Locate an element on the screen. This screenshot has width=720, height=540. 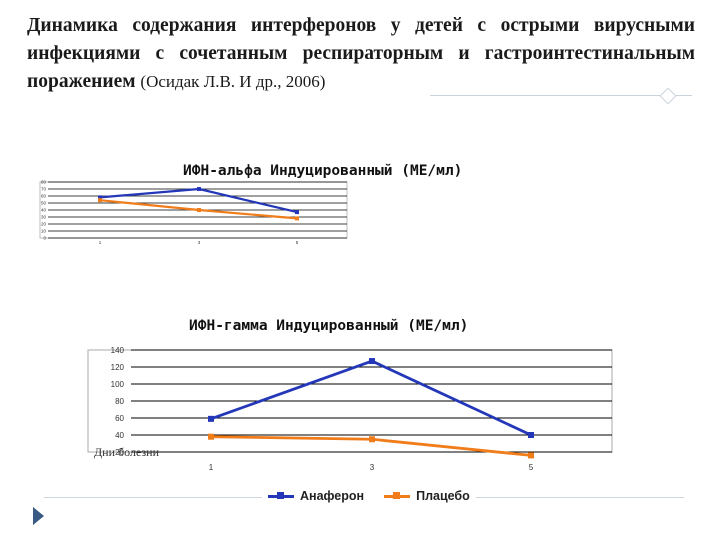
chart-alpha: 0 10 20 30 40 50 60 70 80 1 3 5 is located at coordinates (193, 212).